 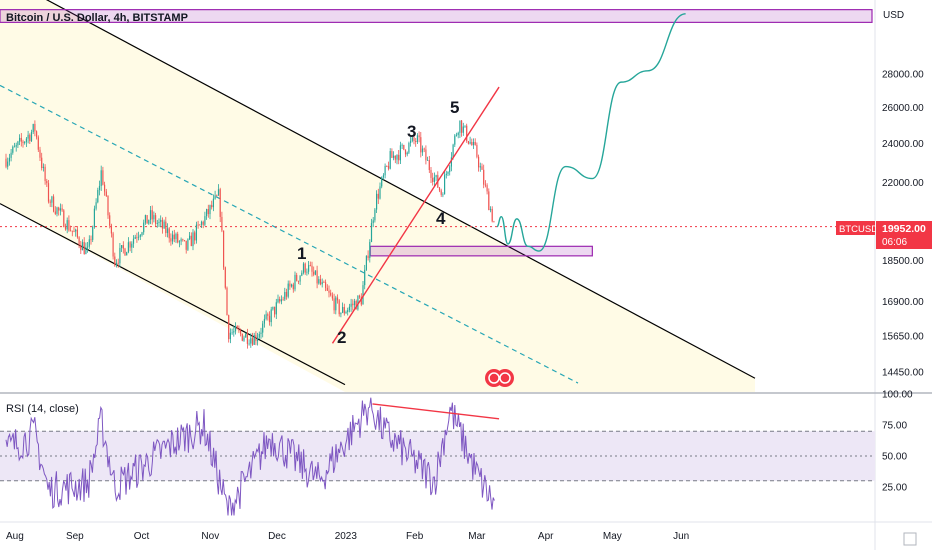 I want to click on support-zone, so click(x=481, y=251).